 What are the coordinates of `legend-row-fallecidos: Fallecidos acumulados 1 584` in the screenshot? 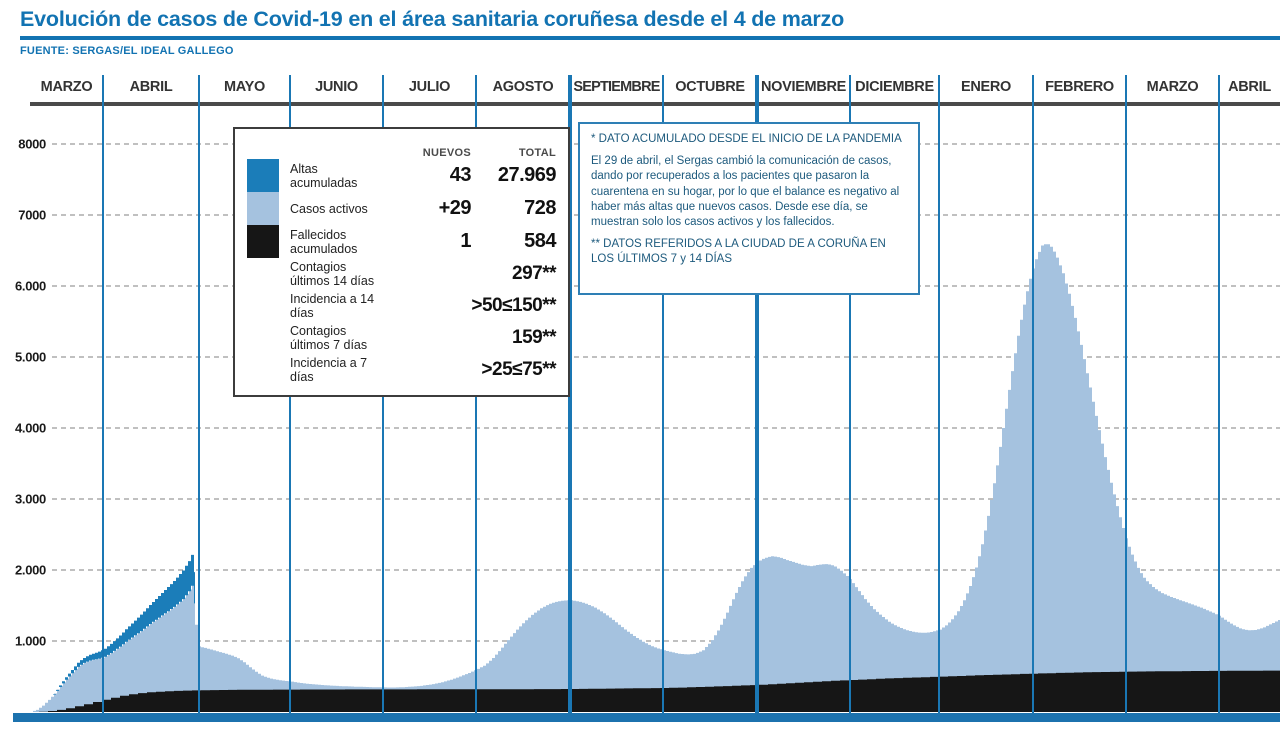 It's located at (402, 241).